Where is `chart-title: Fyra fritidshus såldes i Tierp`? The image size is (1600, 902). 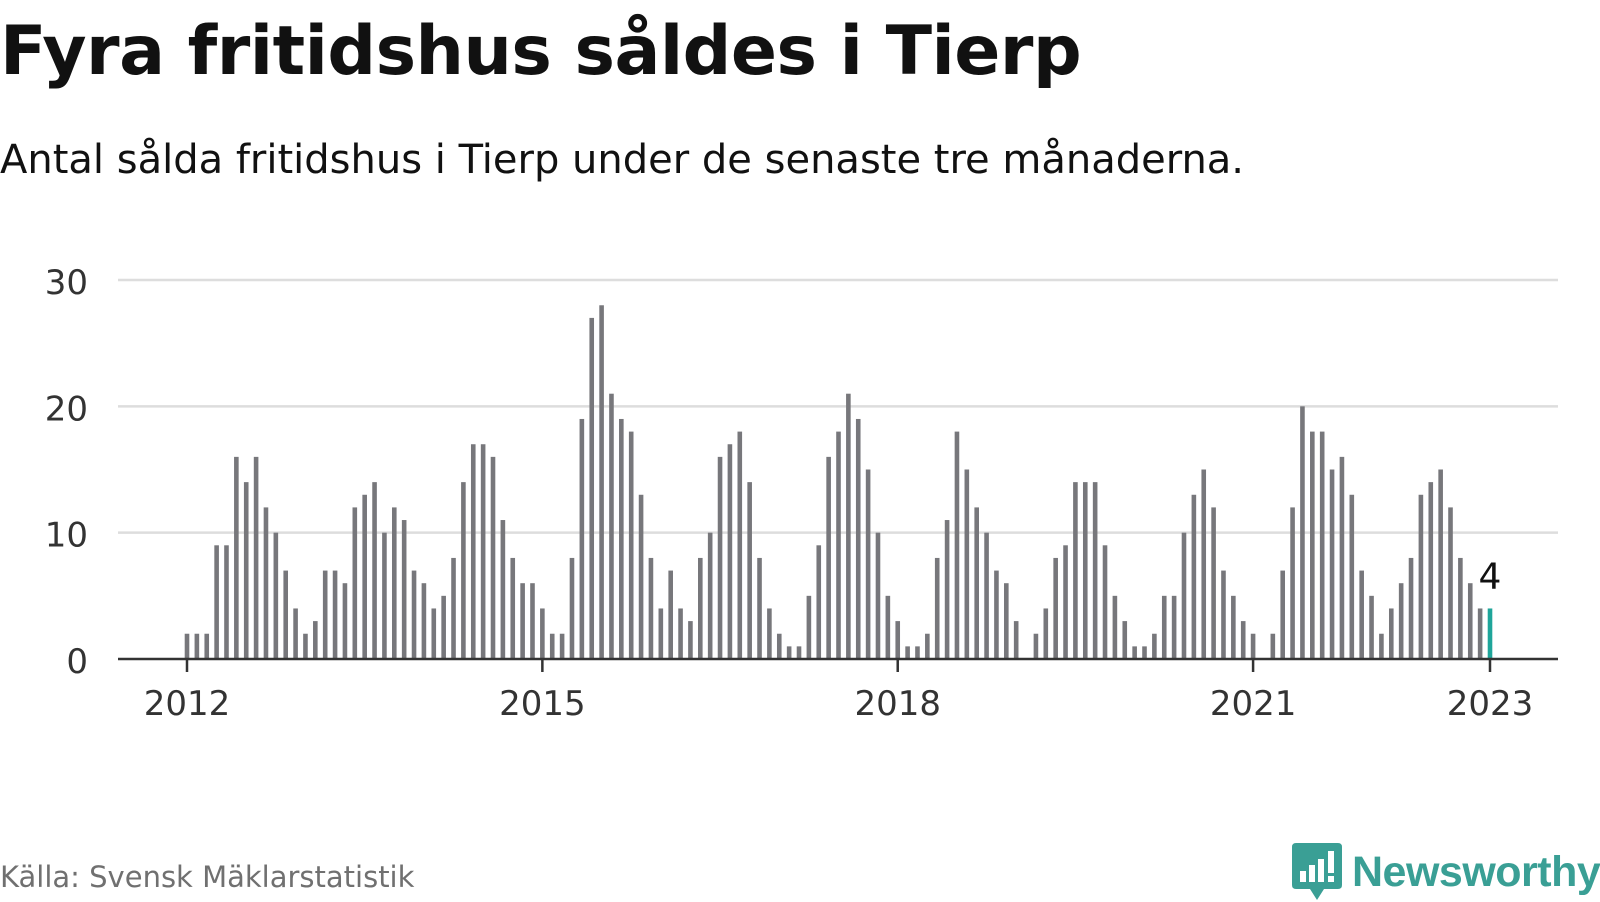 chart-title: Fyra fritidshus såldes i Tierp is located at coordinates (541, 51).